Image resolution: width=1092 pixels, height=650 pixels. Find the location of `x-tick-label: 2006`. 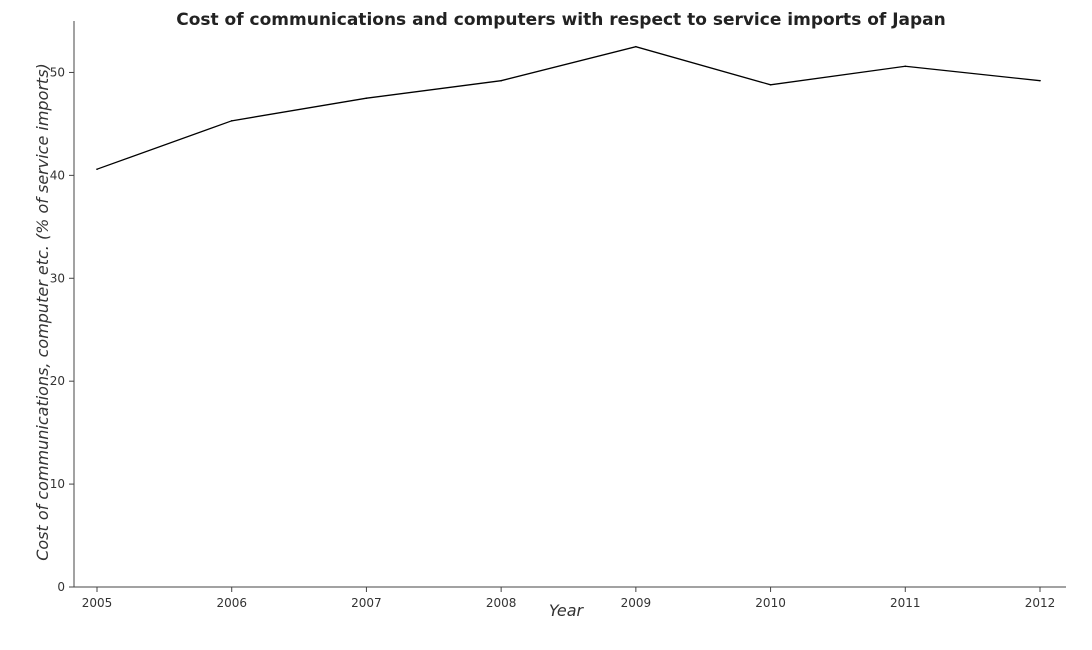

x-tick-label: 2006 is located at coordinates (231, 603).